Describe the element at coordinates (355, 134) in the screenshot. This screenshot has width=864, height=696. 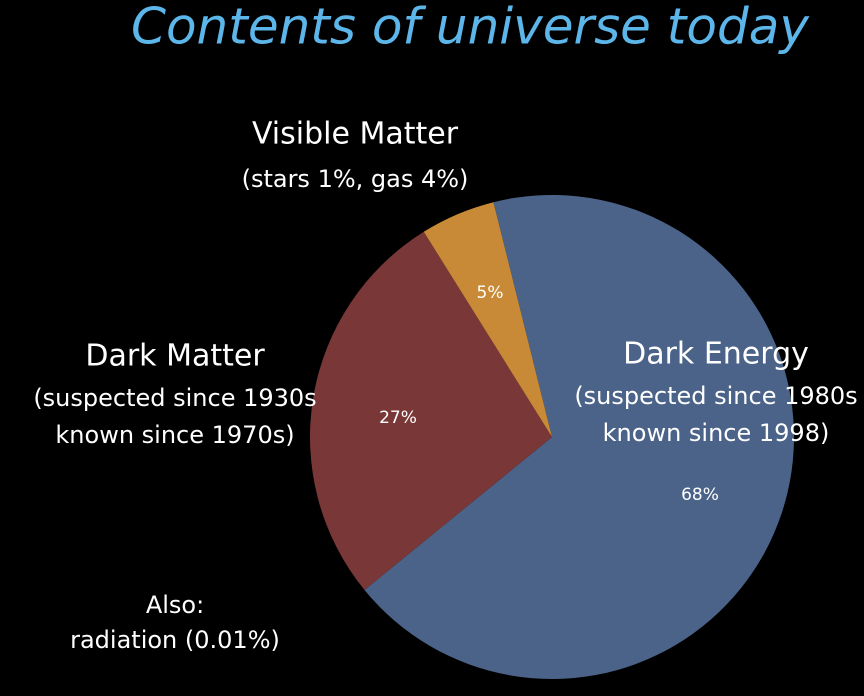
I see `category-label: Visible Matter` at that location.